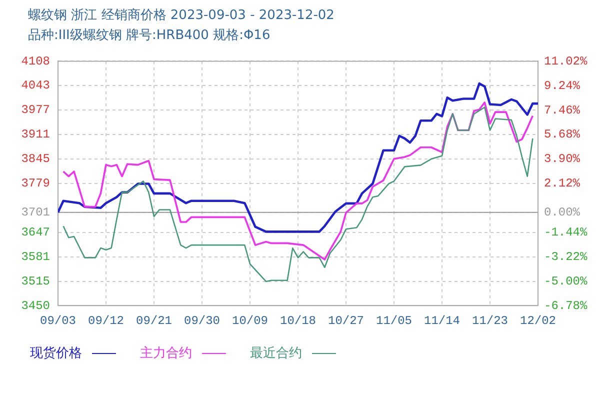 The image size is (600, 400). Describe the element at coordinates (566, 257) in the screenshot. I see `y2-tick-label: -3.22%` at that location.